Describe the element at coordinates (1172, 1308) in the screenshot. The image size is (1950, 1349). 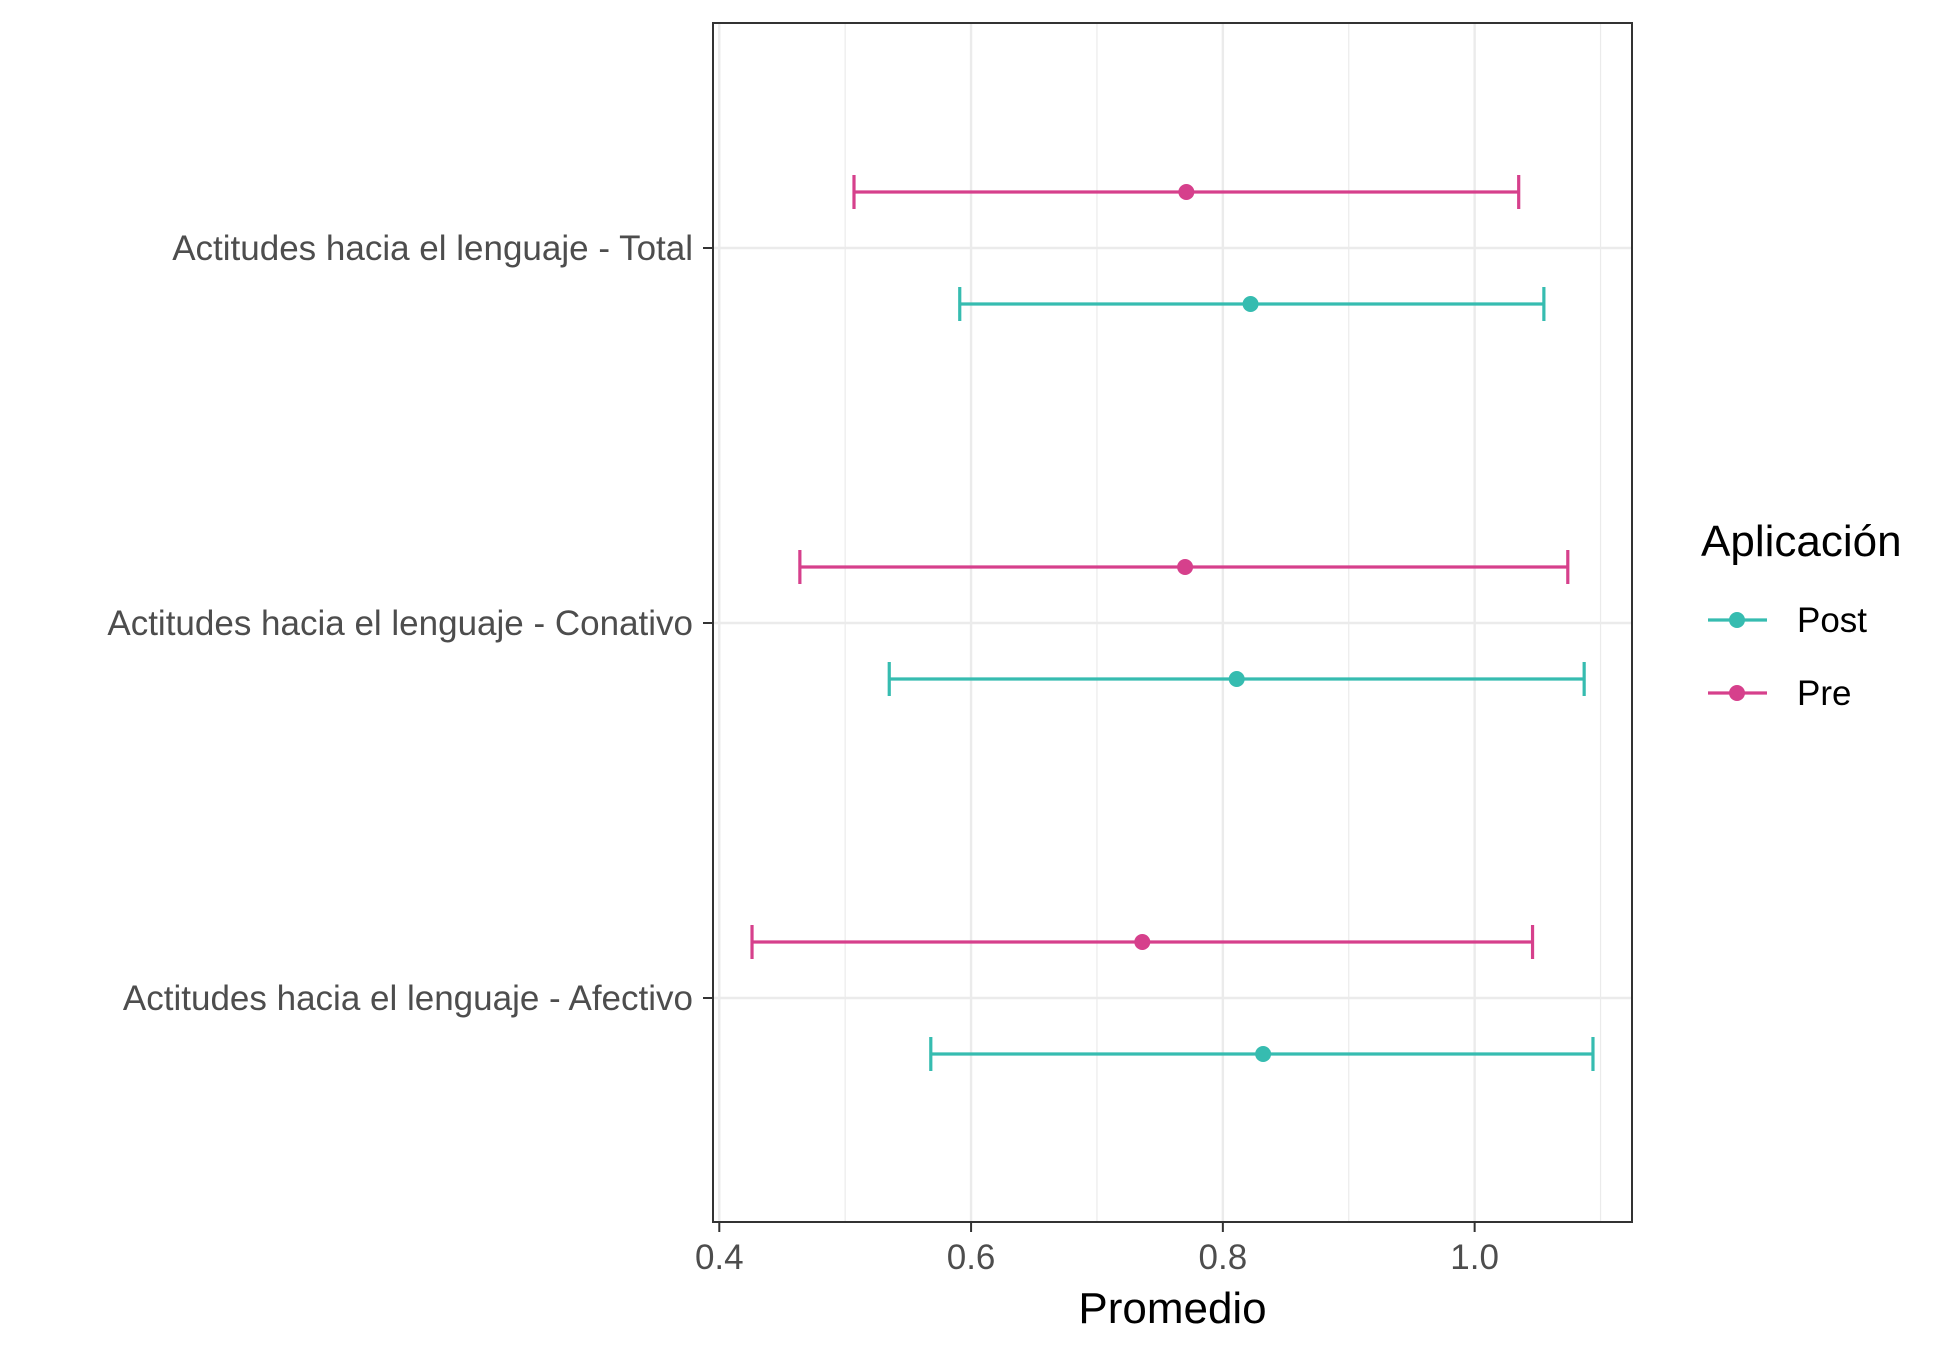
I see `x-axis-title: Promedio` at that location.